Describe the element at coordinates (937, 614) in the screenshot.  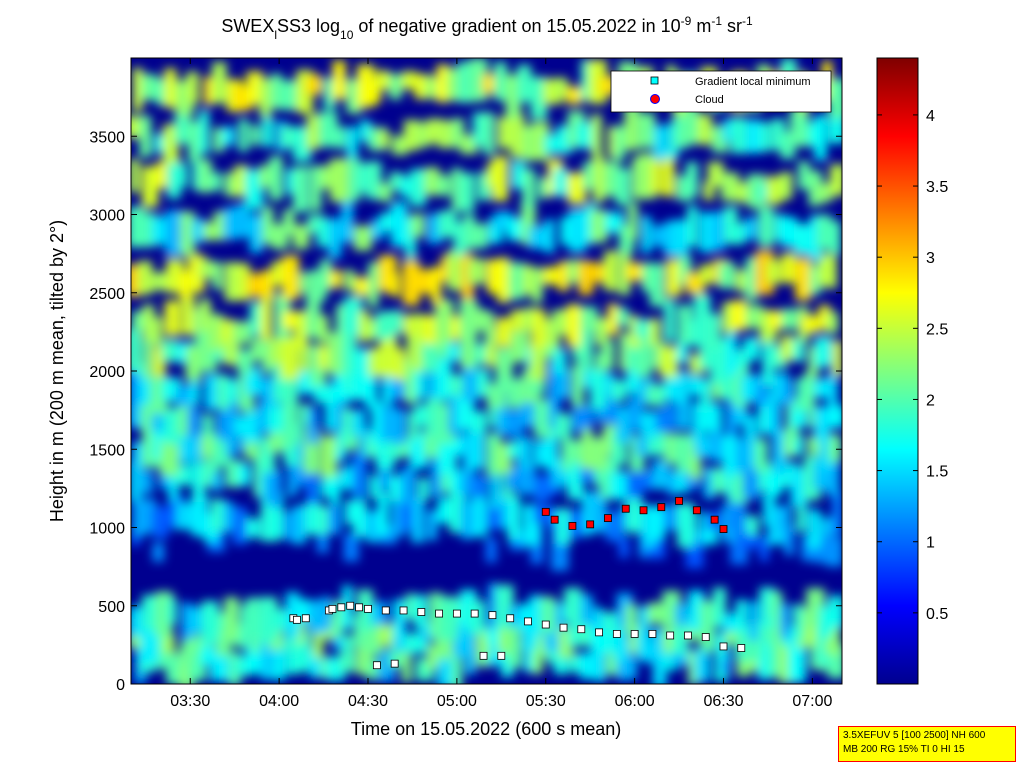
I see `colorbar-tick-label: 0.5` at that location.